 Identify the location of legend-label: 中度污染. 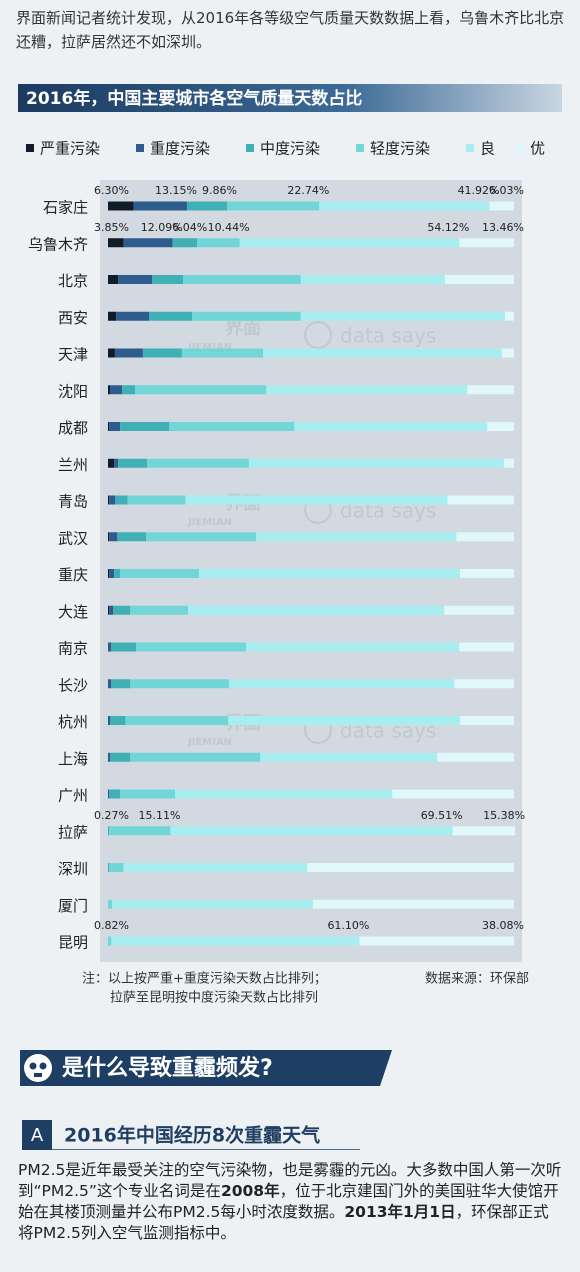
(290, 149).